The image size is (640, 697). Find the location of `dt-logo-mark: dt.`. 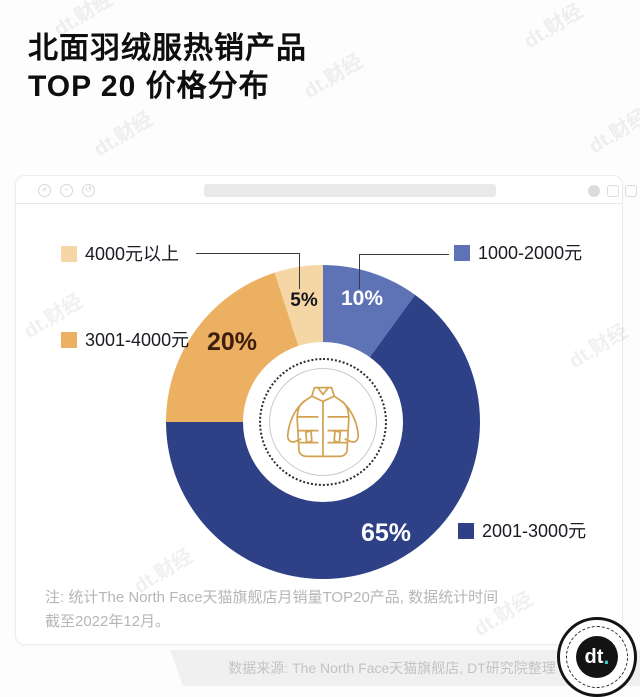

dt-logo-mark: dt. is located at coordinates (597, 657).